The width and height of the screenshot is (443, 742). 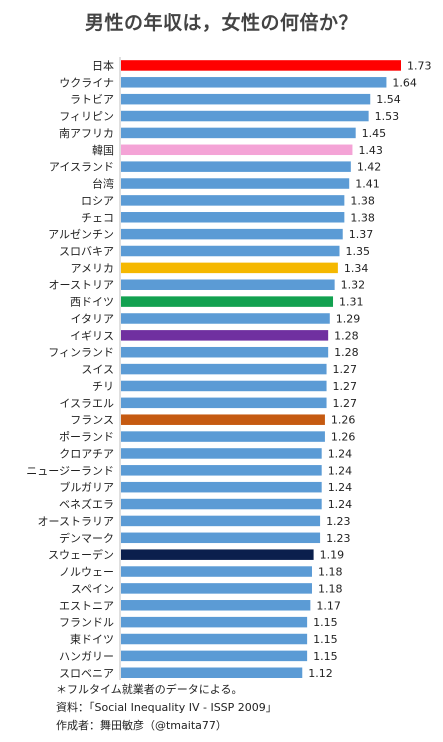 I want to click on category-label: 韓国, so click(x=103, y=150).